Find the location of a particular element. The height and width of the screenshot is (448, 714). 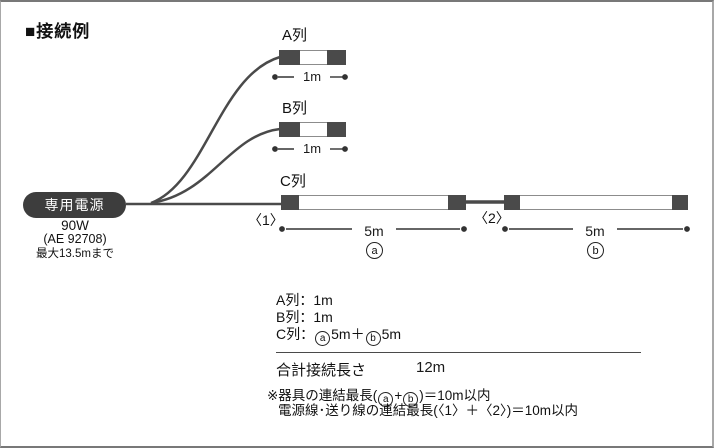

power-supply-badge: 専用電源 is located at coordinates (74, 205).